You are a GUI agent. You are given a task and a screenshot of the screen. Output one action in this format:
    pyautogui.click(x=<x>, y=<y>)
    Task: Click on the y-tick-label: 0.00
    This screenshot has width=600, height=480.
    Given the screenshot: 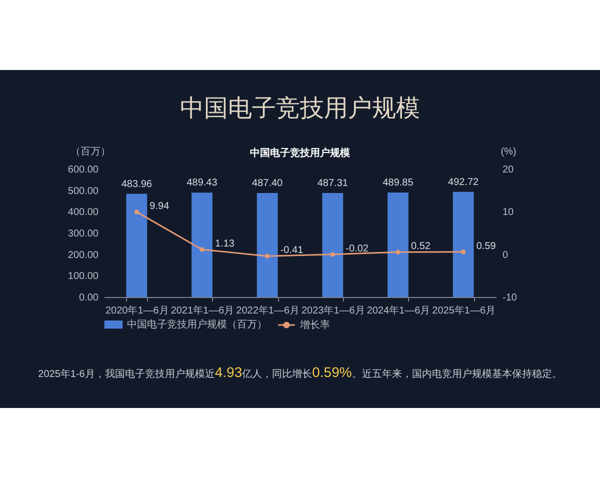 What is the action you would take?
    pyautogui.click(x=89, y=298)
    